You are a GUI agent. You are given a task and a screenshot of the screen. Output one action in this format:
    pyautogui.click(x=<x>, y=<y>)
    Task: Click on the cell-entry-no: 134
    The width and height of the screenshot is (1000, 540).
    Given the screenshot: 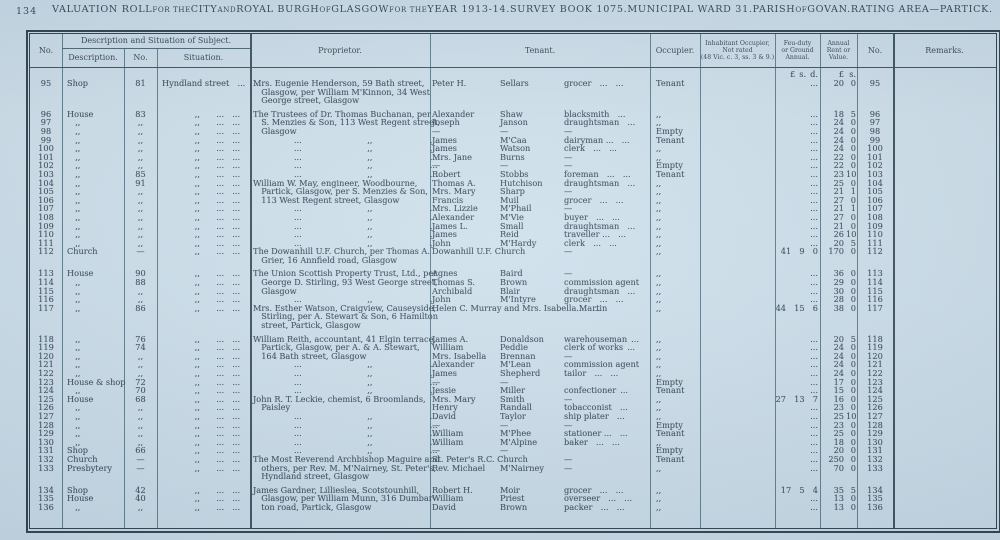 What is the action you would take?
    pyautogui.click(x=46, y=489)
    